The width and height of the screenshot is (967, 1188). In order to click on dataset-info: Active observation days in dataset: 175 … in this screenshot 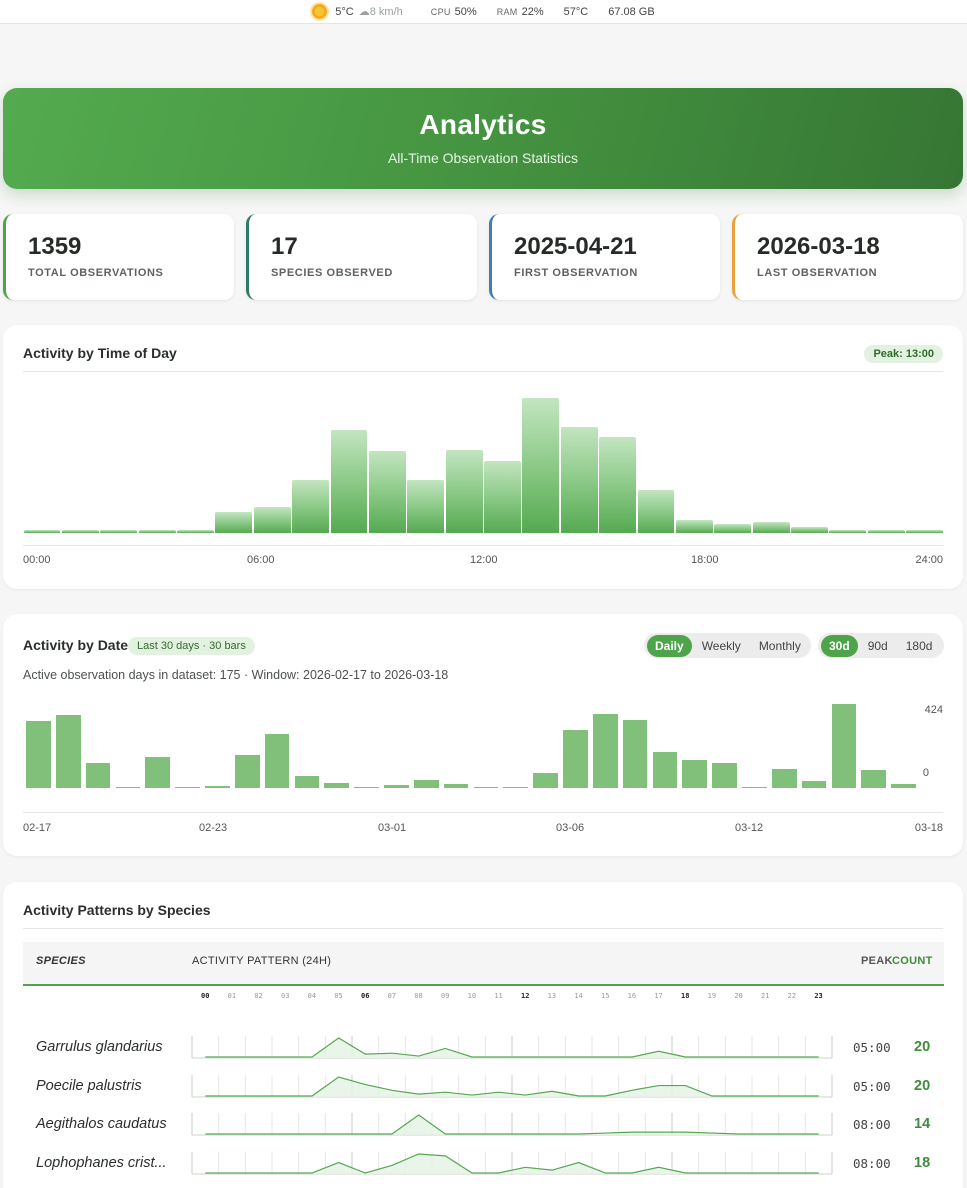, I will do `click(236, 675)`.